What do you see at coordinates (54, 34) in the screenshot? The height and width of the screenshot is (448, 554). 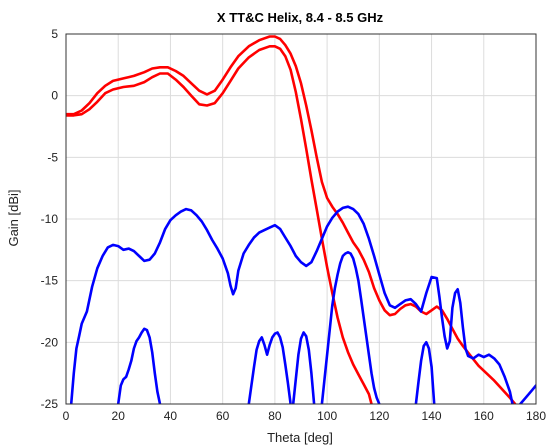 I see `y-tick-label: 5` at bounding box center [54, 34].